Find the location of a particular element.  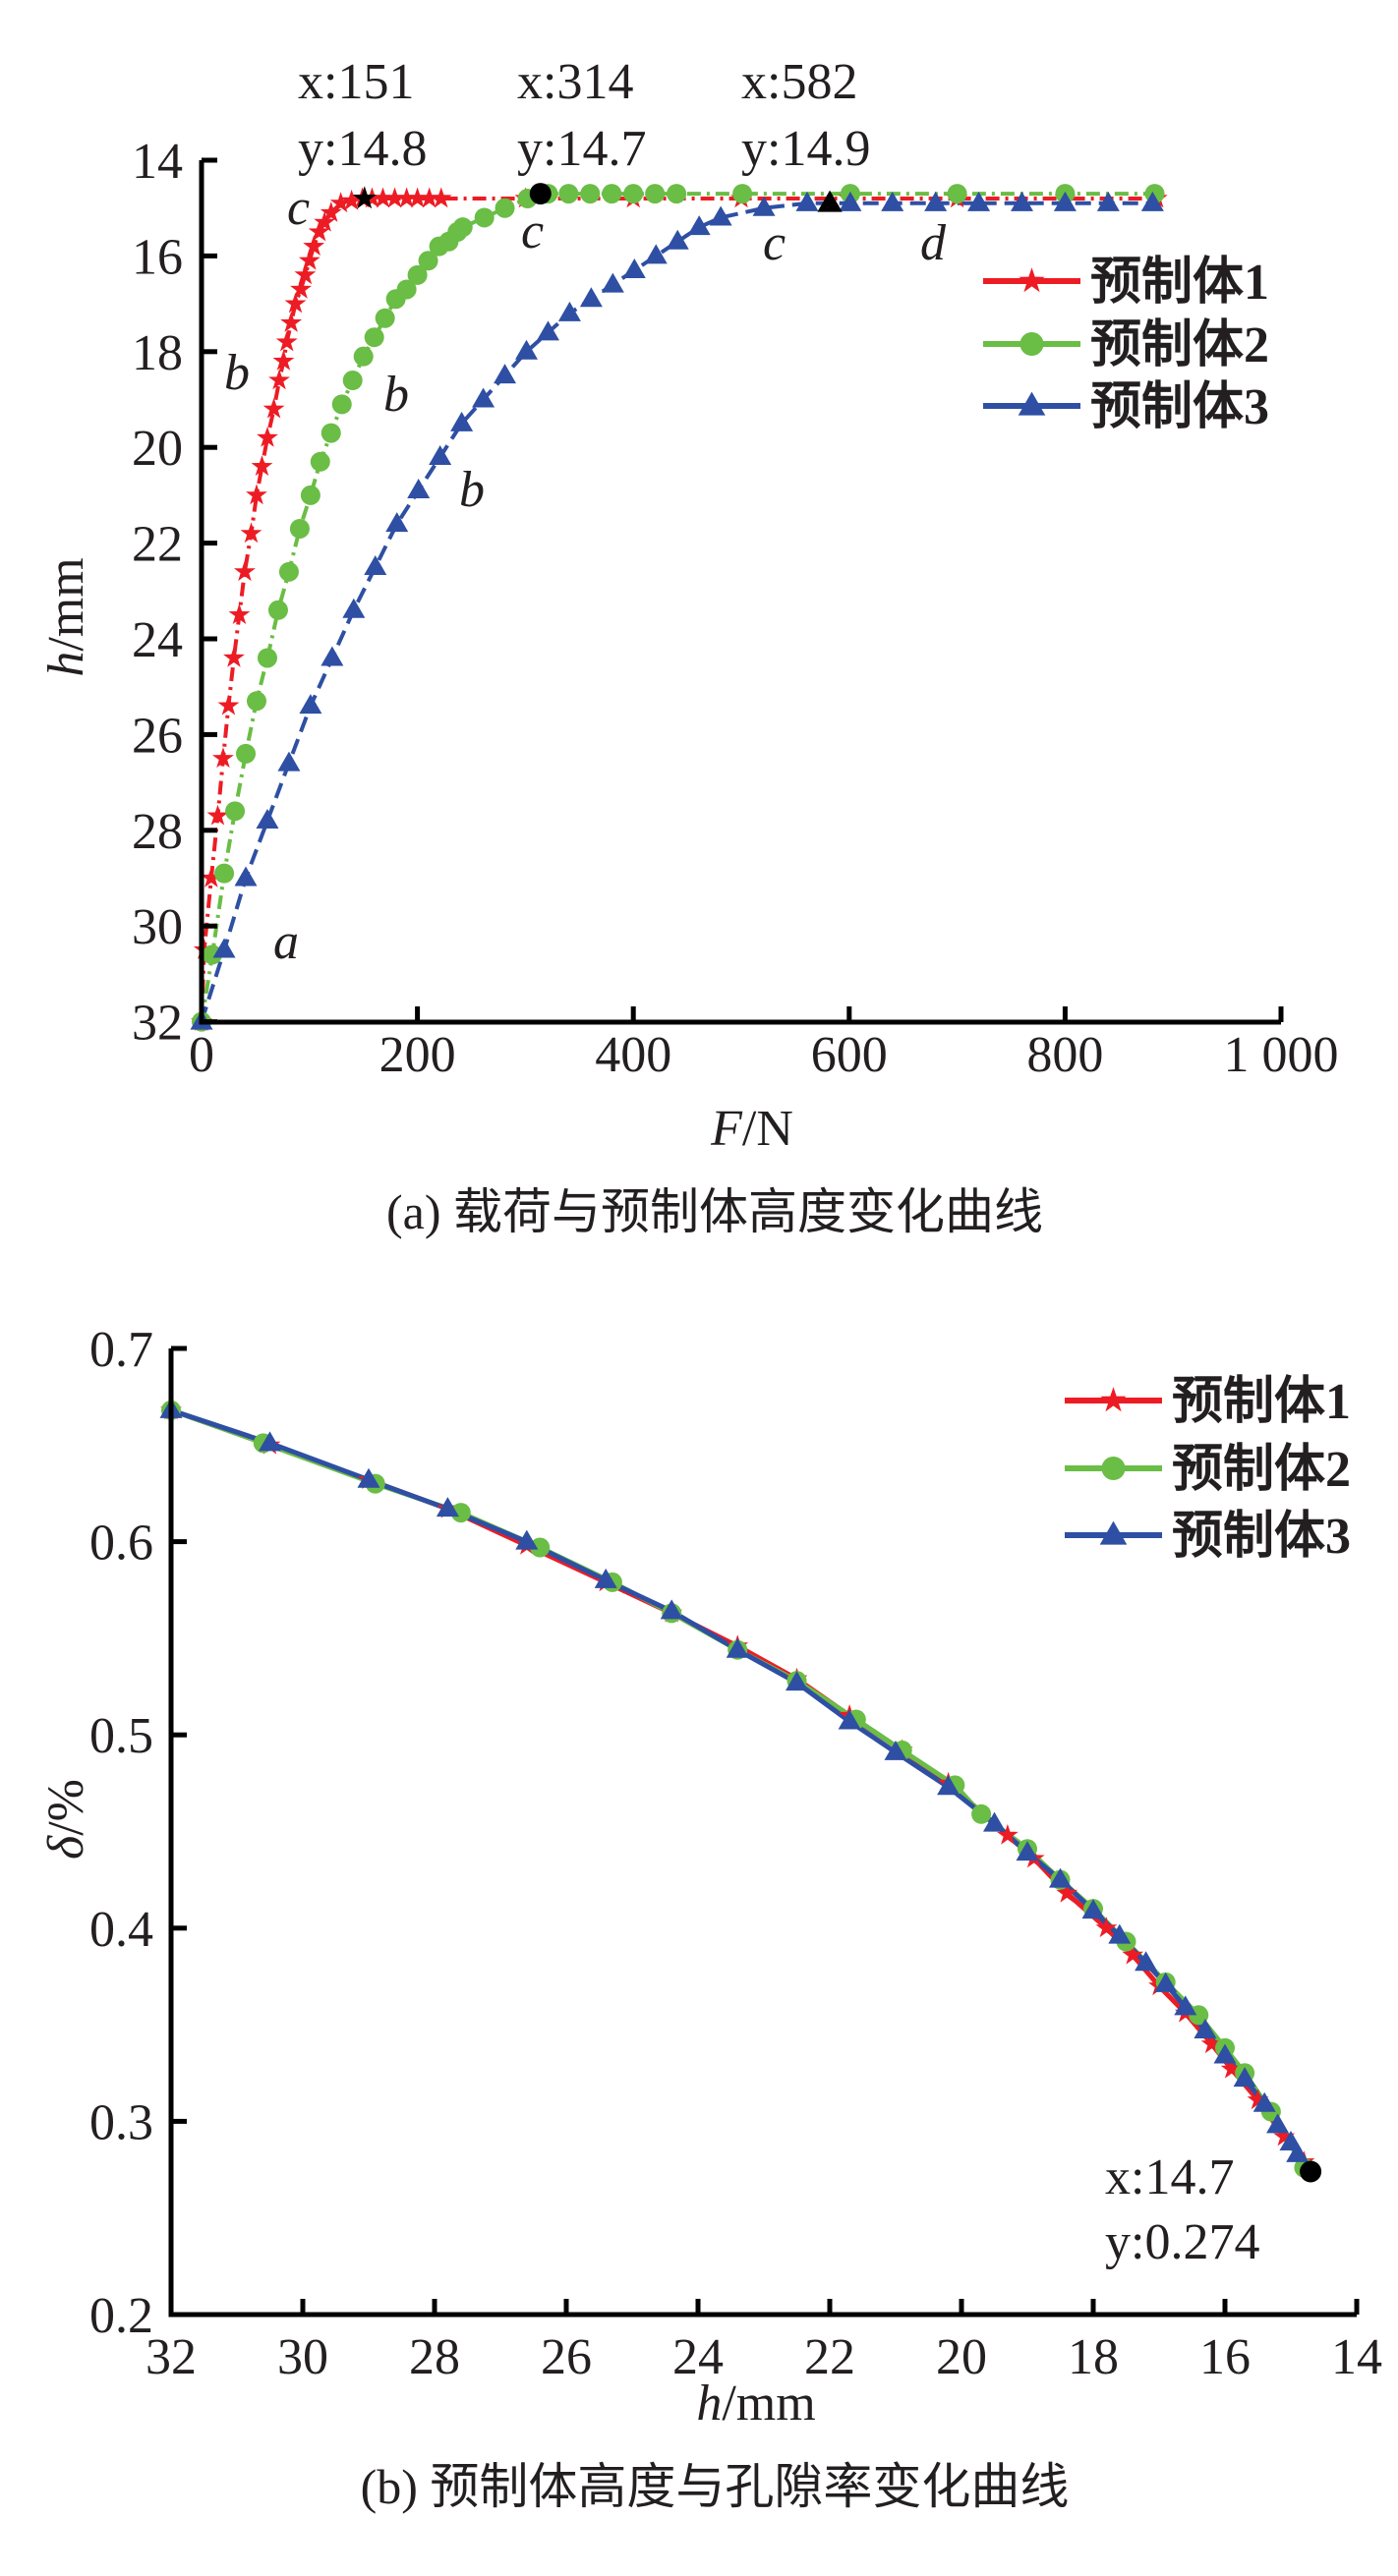

y-tick-label: 30 is located at coordinates (157, 927).